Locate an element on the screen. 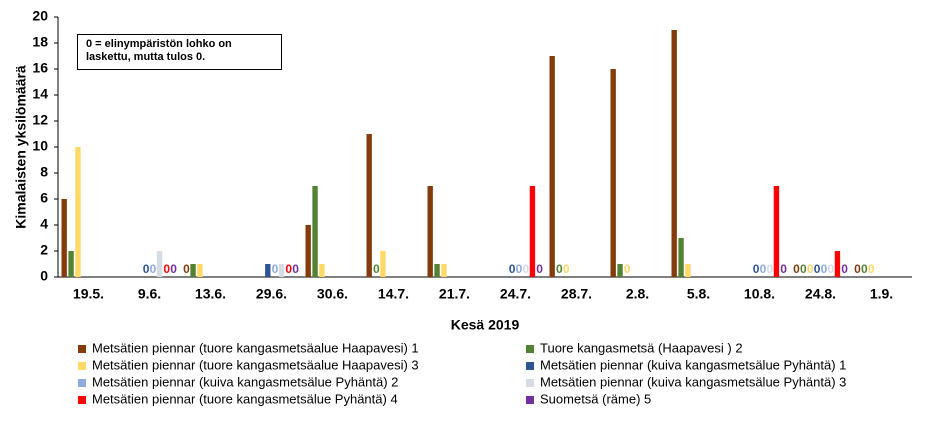 The height and width of the screenshot is (430, 938). x-tick-label: 14.7. is located at coordinates (393, 294).